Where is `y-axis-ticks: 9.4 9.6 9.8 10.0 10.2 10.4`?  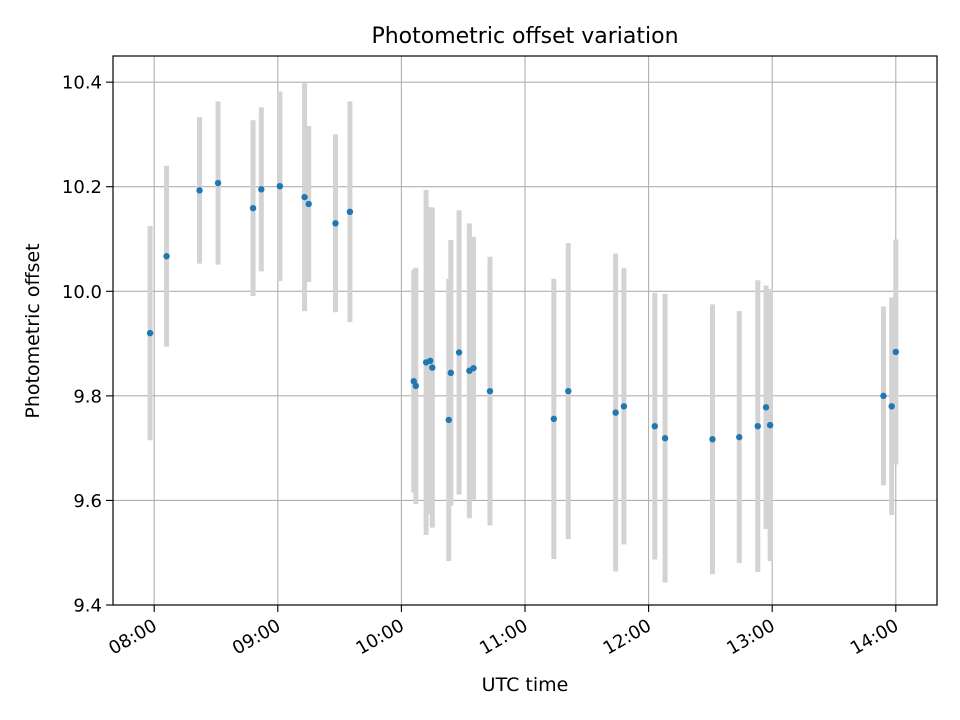 y-axis-ticks: 9.4 9.6 9.8 10.0 10.2 10.4 is located at coordinates (87, 345).